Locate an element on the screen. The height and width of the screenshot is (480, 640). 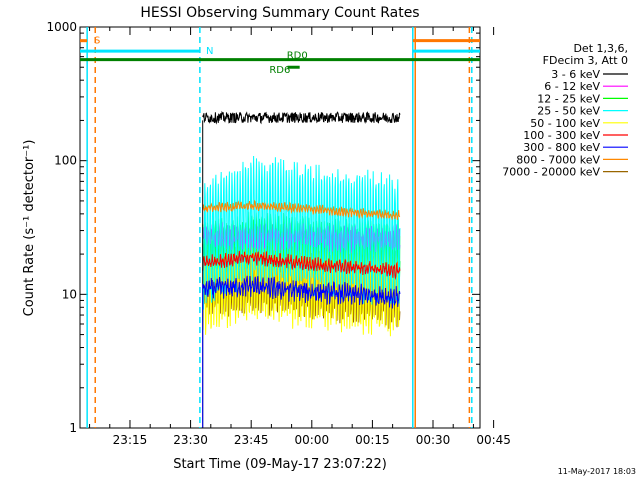
legend-header-line1: Det 1,3,6, is located at coordinates (600, 48).